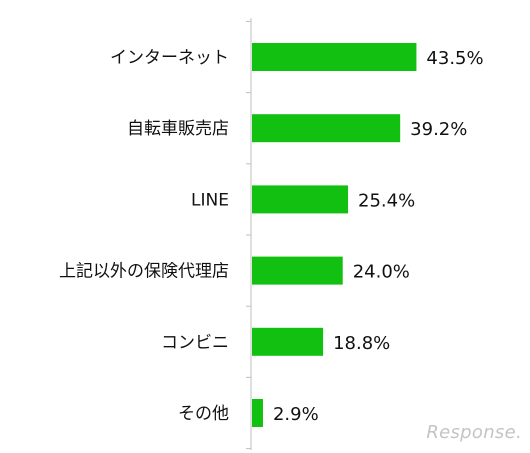 Image resolution: width=530 pixels, height=453 pixels. I want to click on category-label: コンビニ, so click(195, 343).